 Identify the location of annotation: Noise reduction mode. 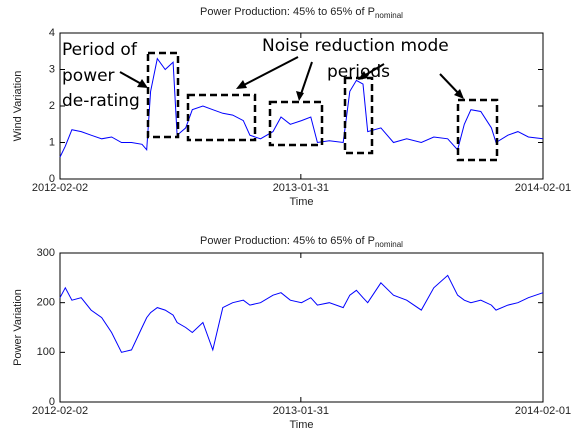
(355, 46).